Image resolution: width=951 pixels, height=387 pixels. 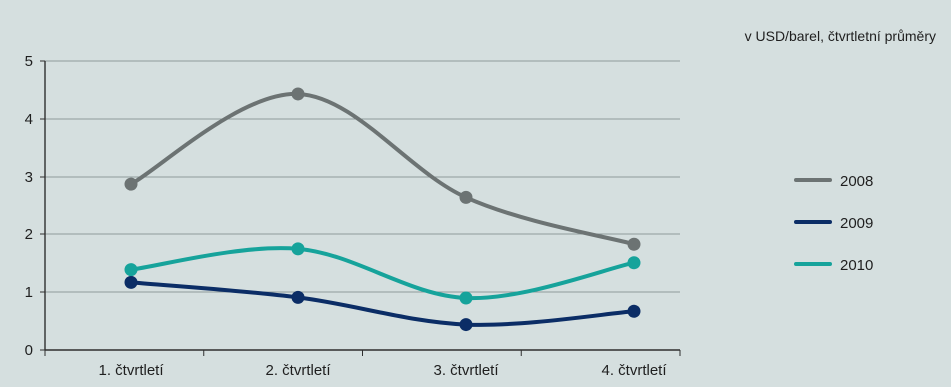 What do you see at coordinates (298, 370) in the screenshot?
I see `x-tick-label-1: 2. čtvrtletí` at bounding box center [298, 370].